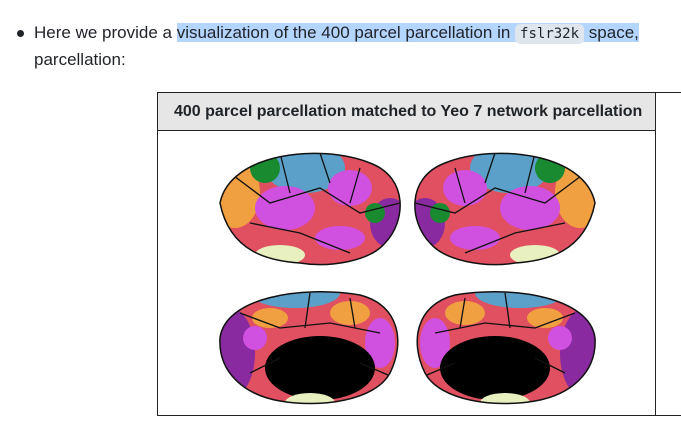 Image resolution: width=681 pixels, height=425 pixels. What do you see at coordinates (655, 254) in the screenshot?
I see `column-divider` at bounding box center [655, 254].